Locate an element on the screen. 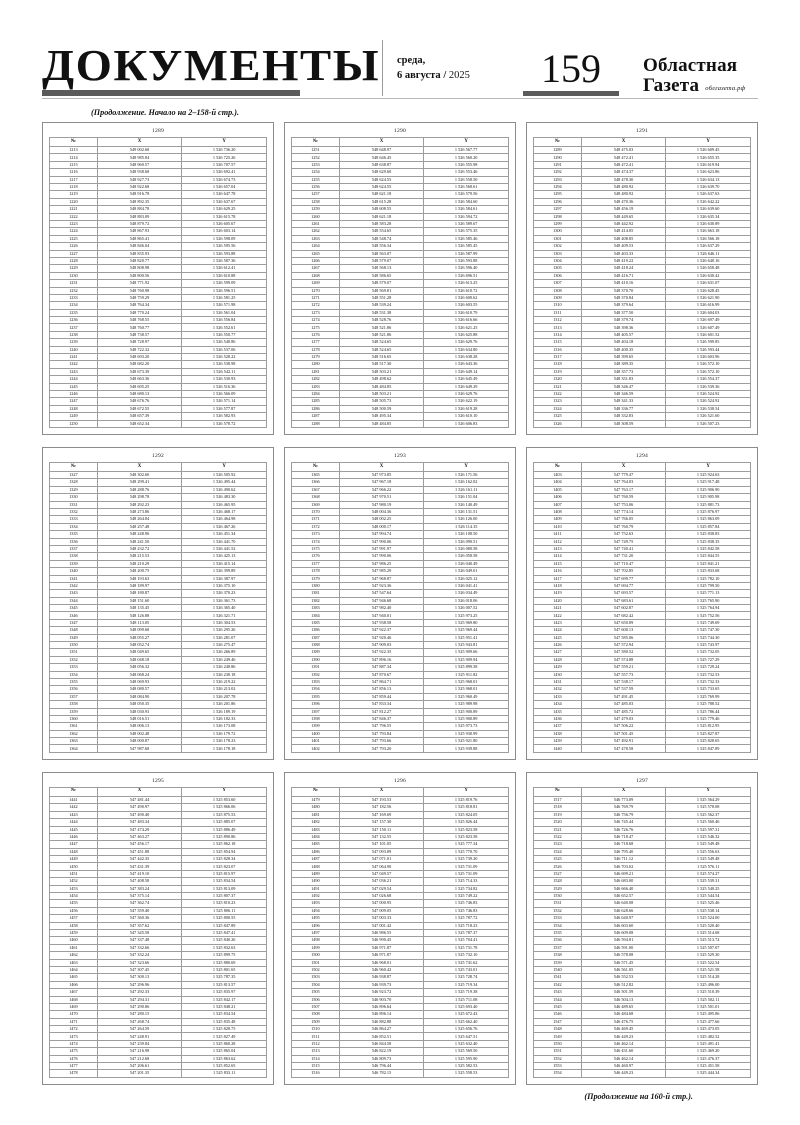  cell-index: 1292 is located at coordinates (557, 172).